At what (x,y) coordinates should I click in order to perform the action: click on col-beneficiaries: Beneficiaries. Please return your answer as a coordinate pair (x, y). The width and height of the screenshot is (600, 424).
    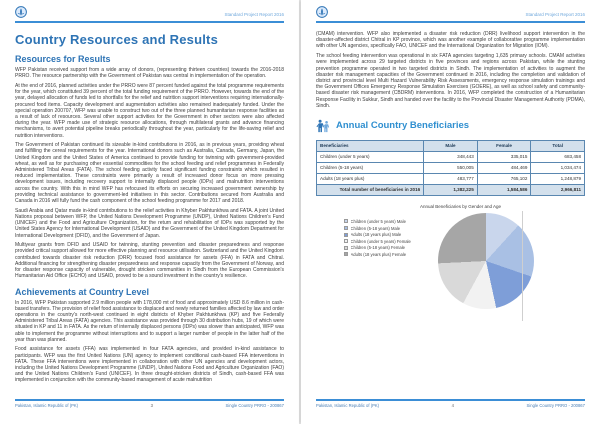
    Looking at the image, I should click on (370, 145).